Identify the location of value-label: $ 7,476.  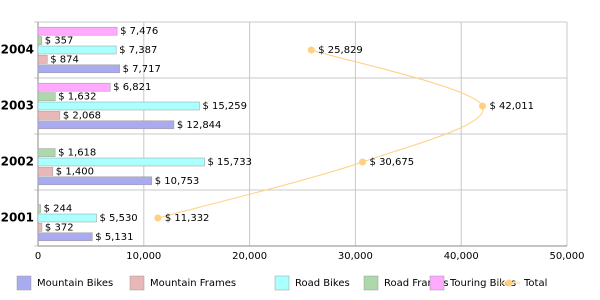
(139, 31).